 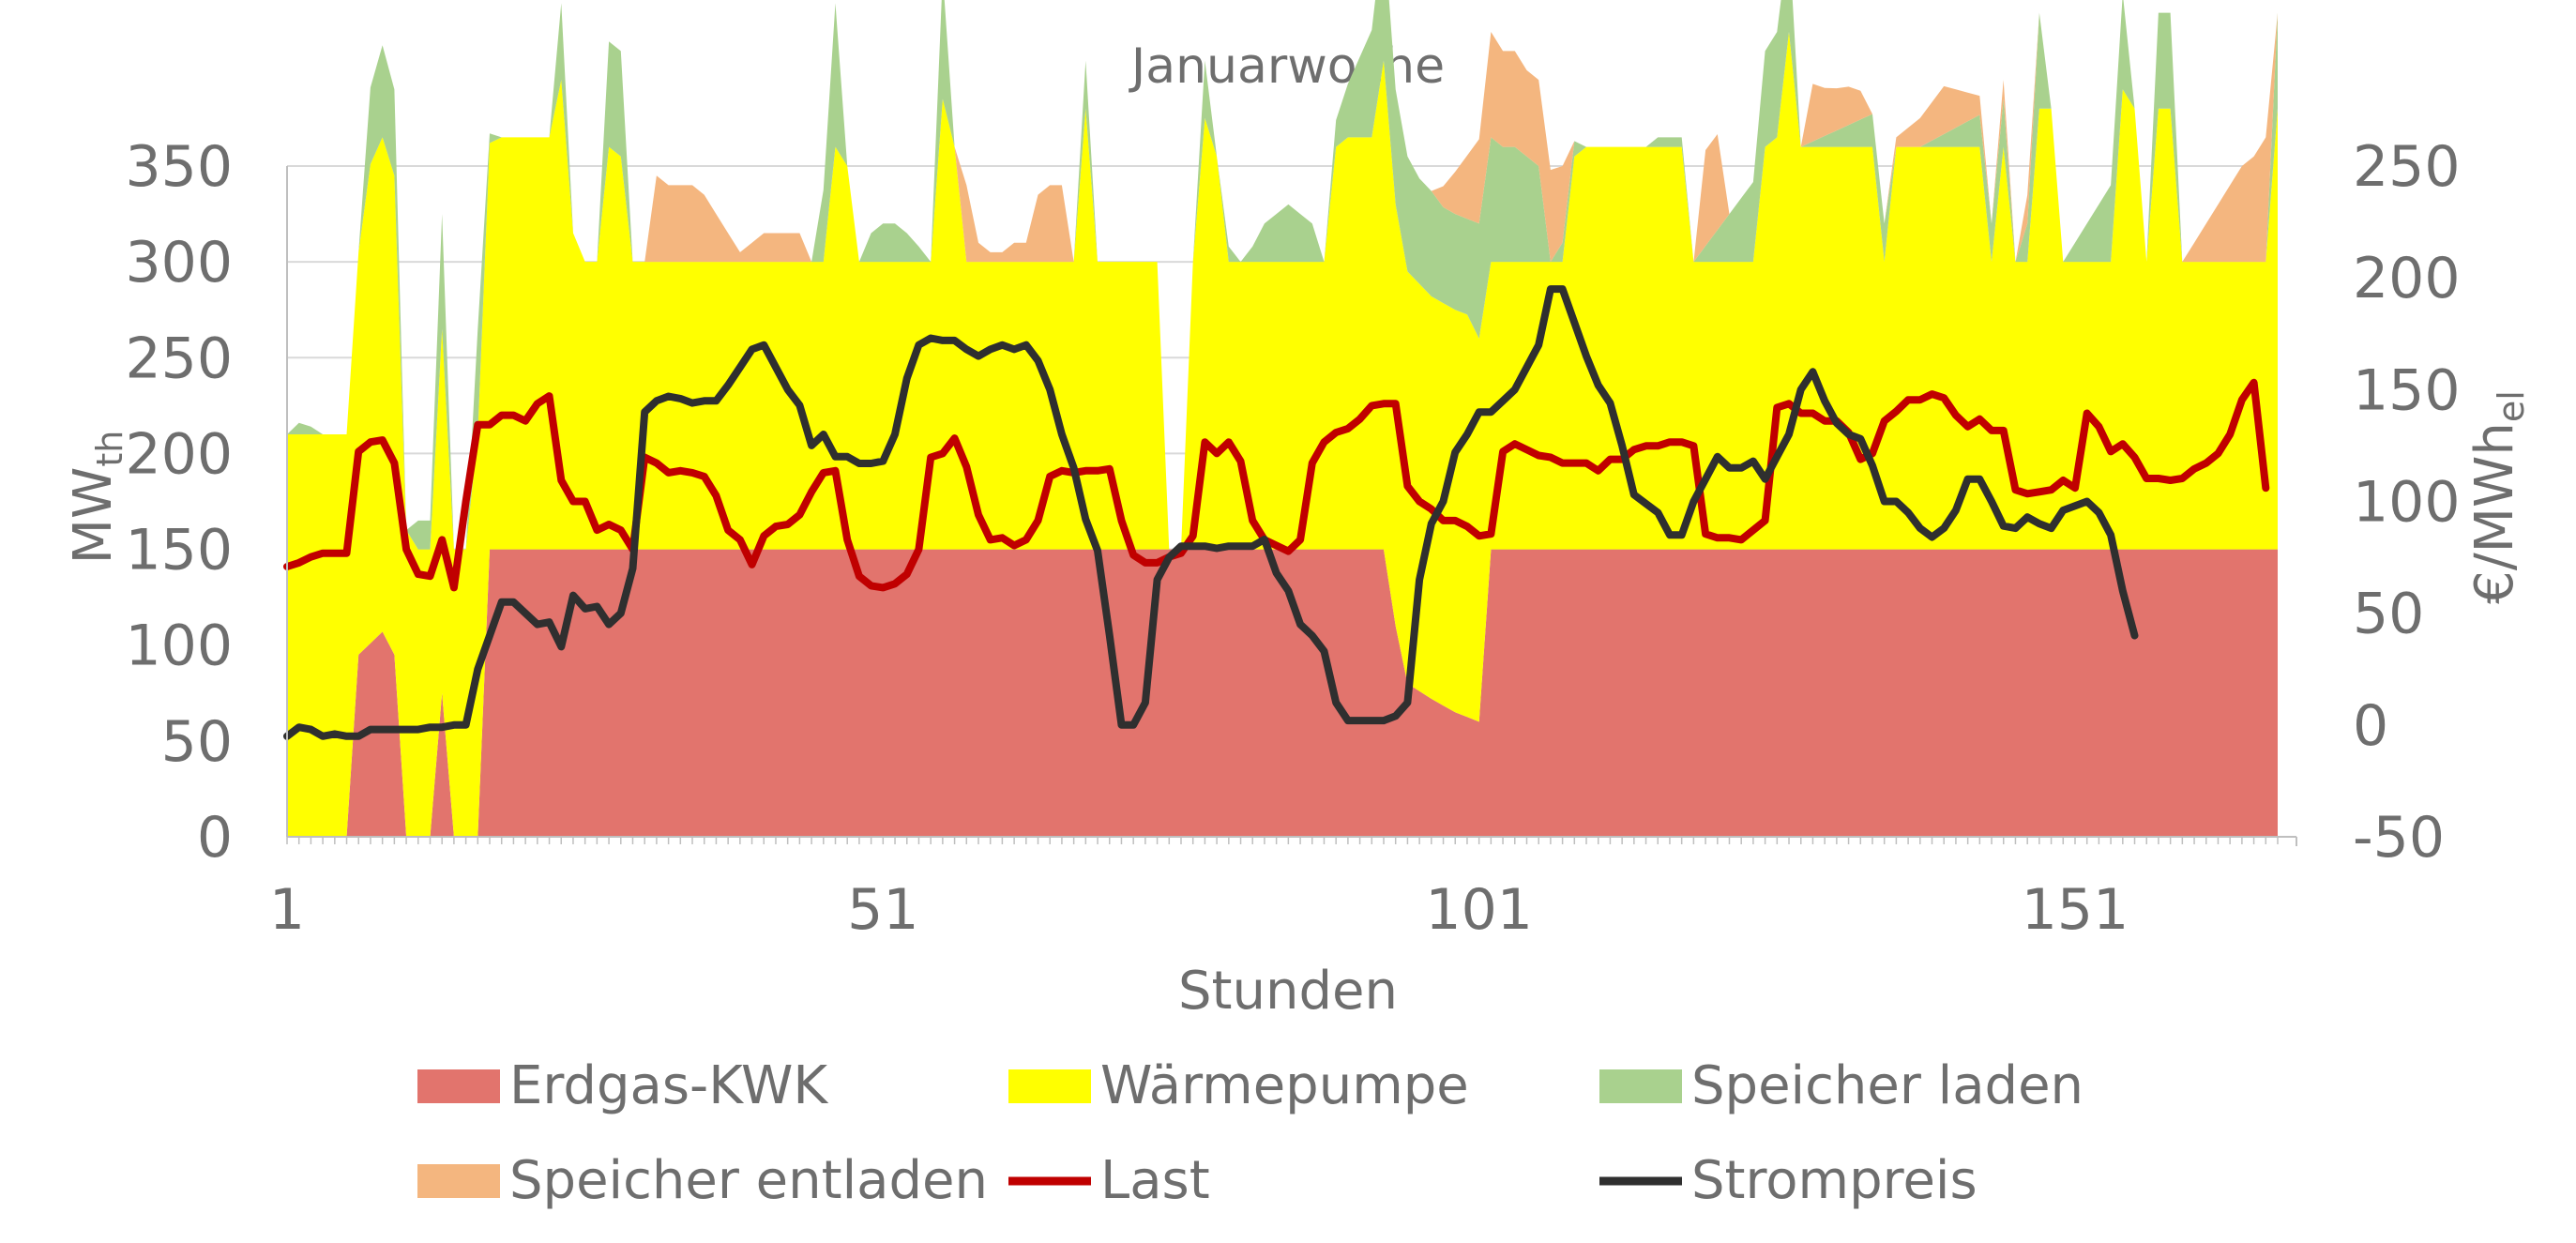 What do you see at coordinates (287, 910) in the screenshot?
I see `x-tick-label: 1` at bounding box center [287, 910].